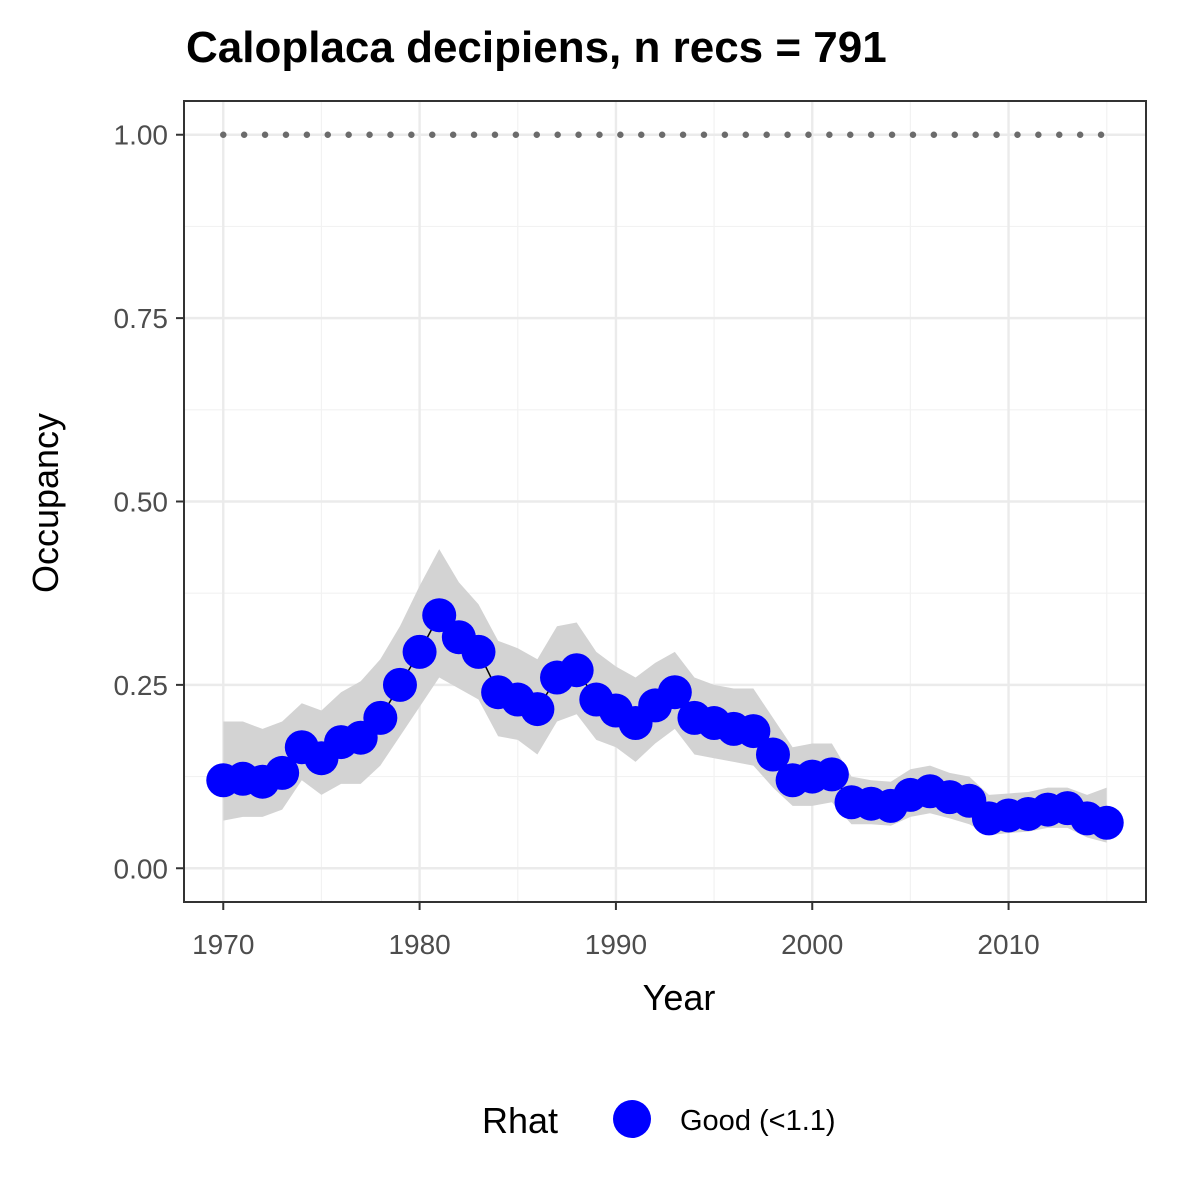 This screenshot has width=1200, height=1200. I want to click on x-tick-label: 2000, so click(812, 944).